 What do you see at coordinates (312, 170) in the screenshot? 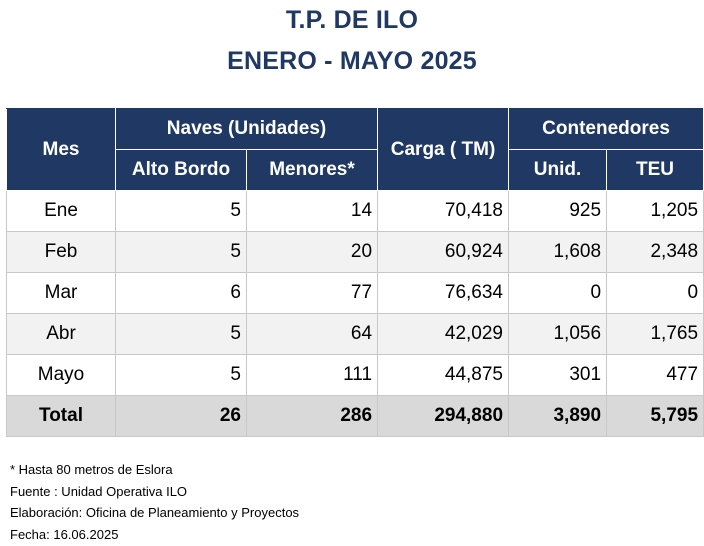
I see `header-menores: Menores*` at bounding box center [312, 170].